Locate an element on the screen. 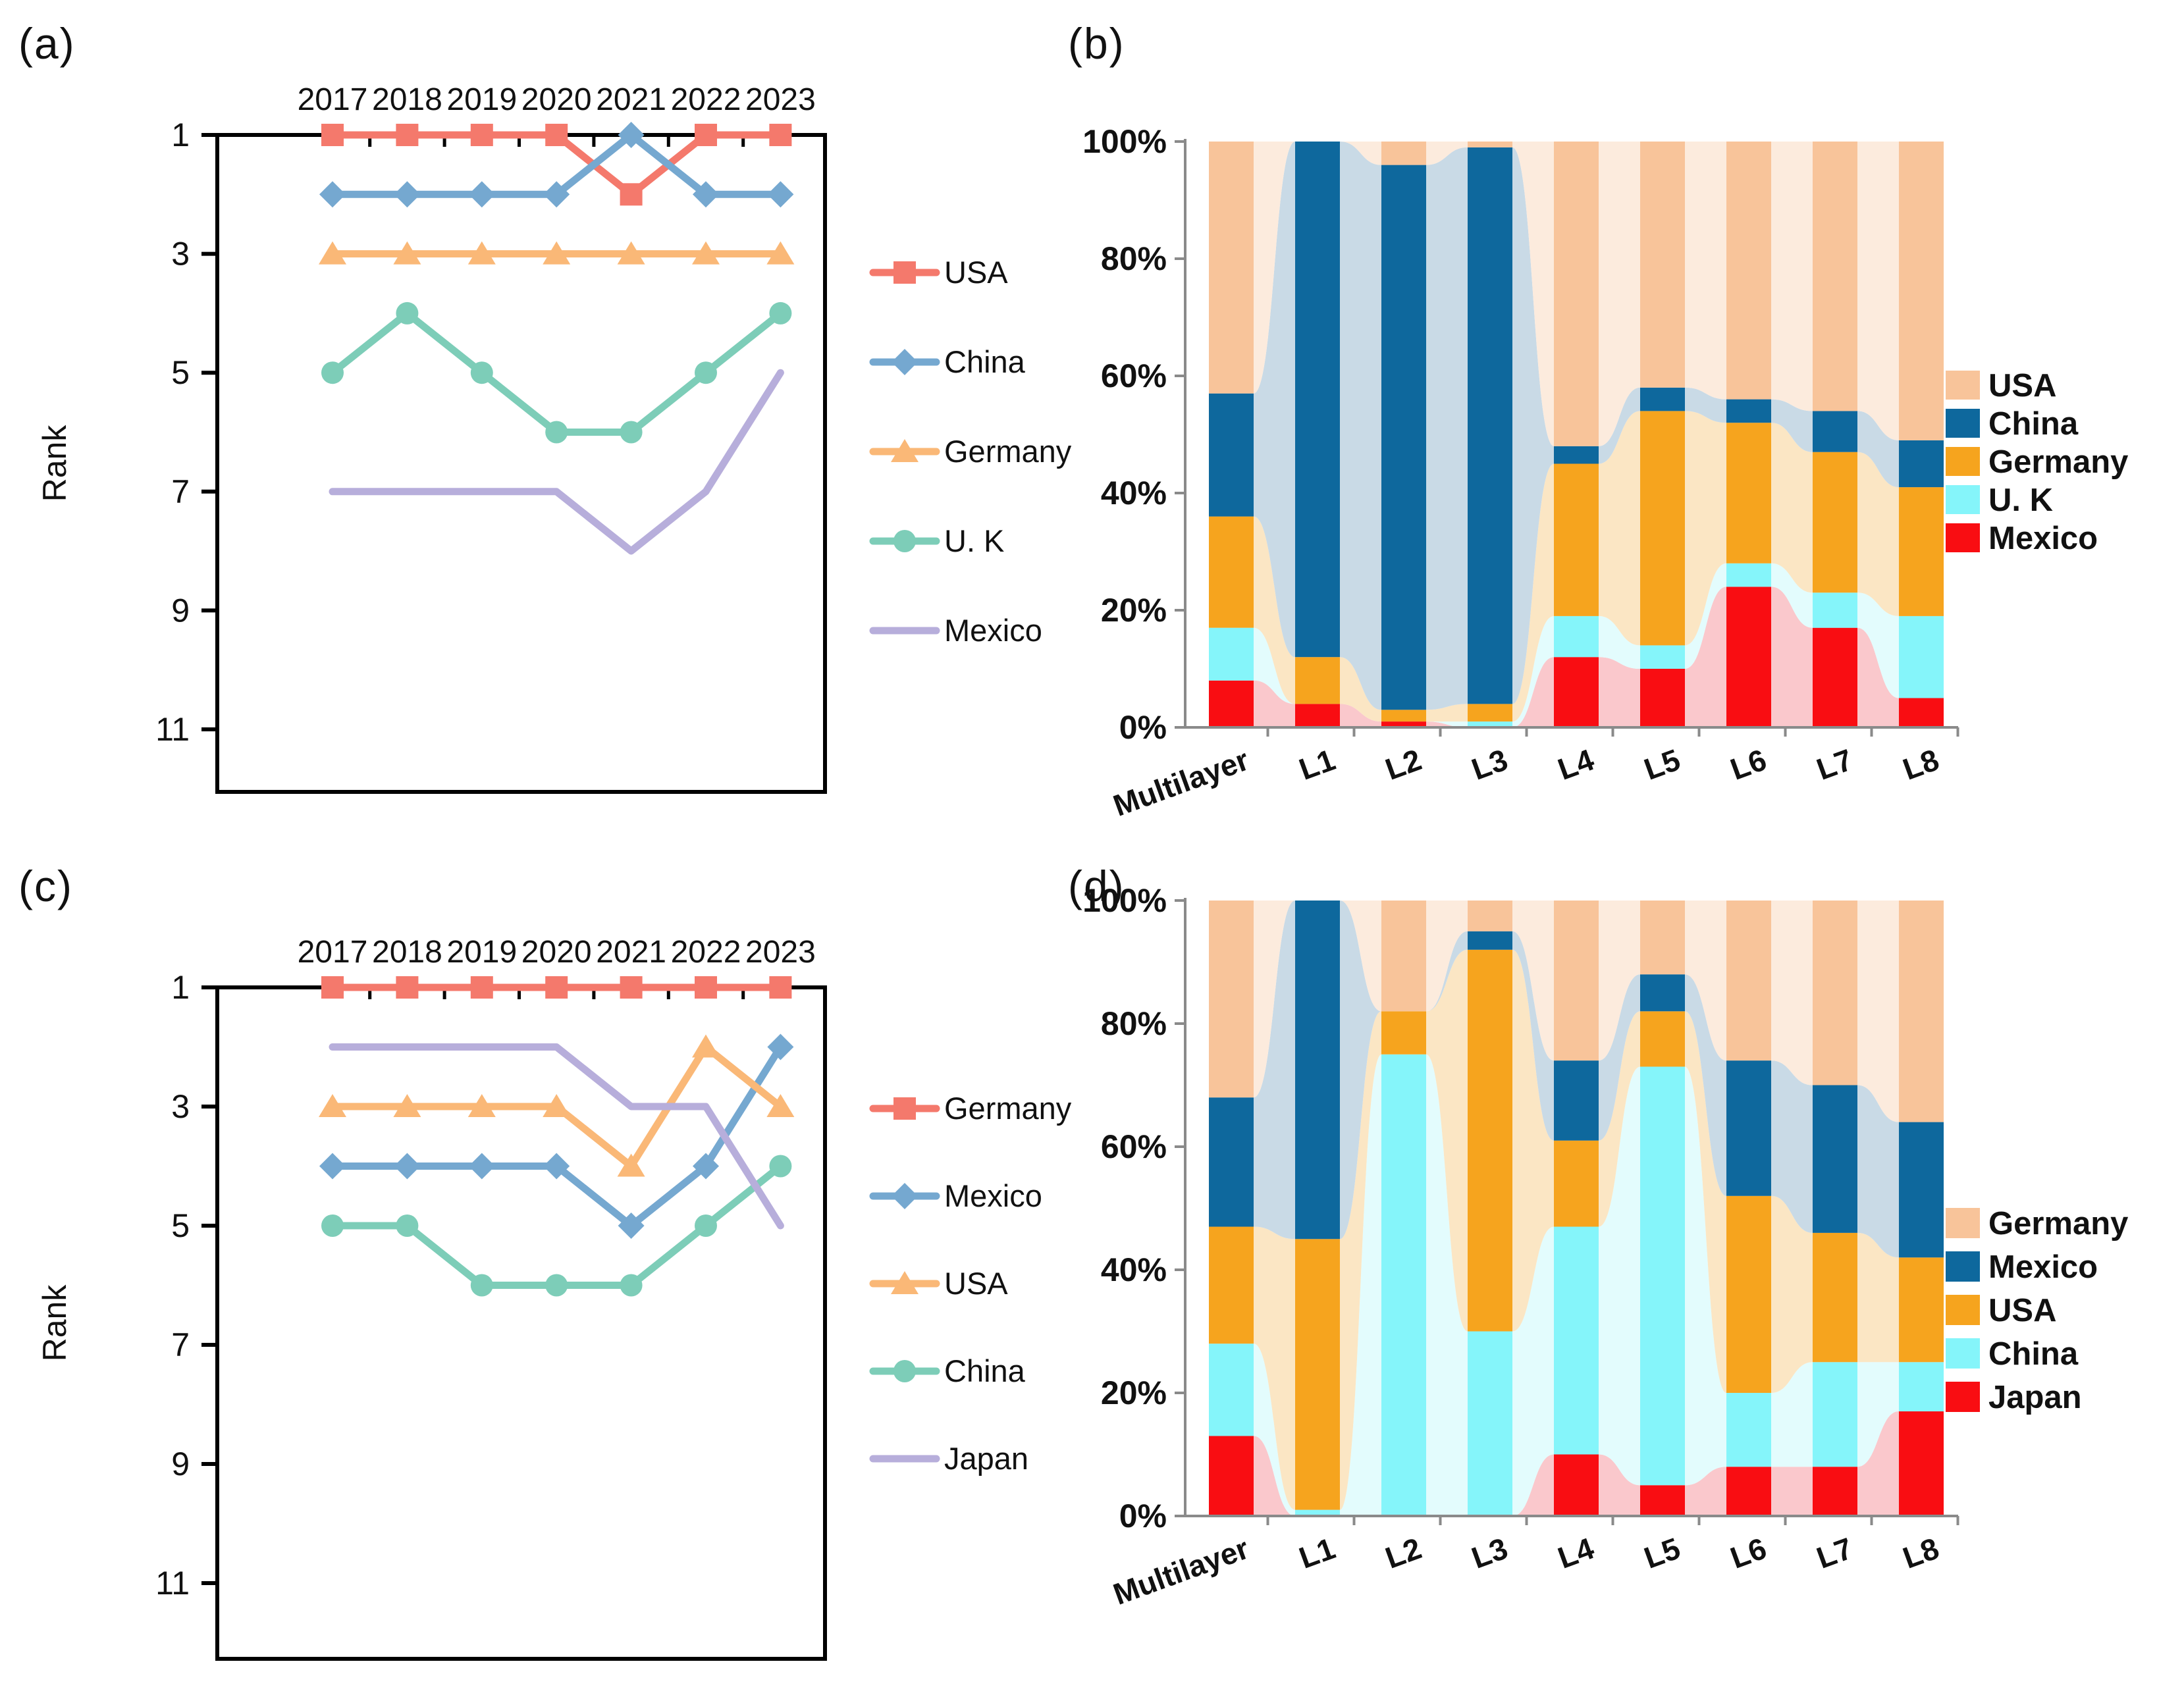 The width and height of the screenshot is (2184, 1697). bar-segment-l1-mexico is located at coordinates (1317, 1071).